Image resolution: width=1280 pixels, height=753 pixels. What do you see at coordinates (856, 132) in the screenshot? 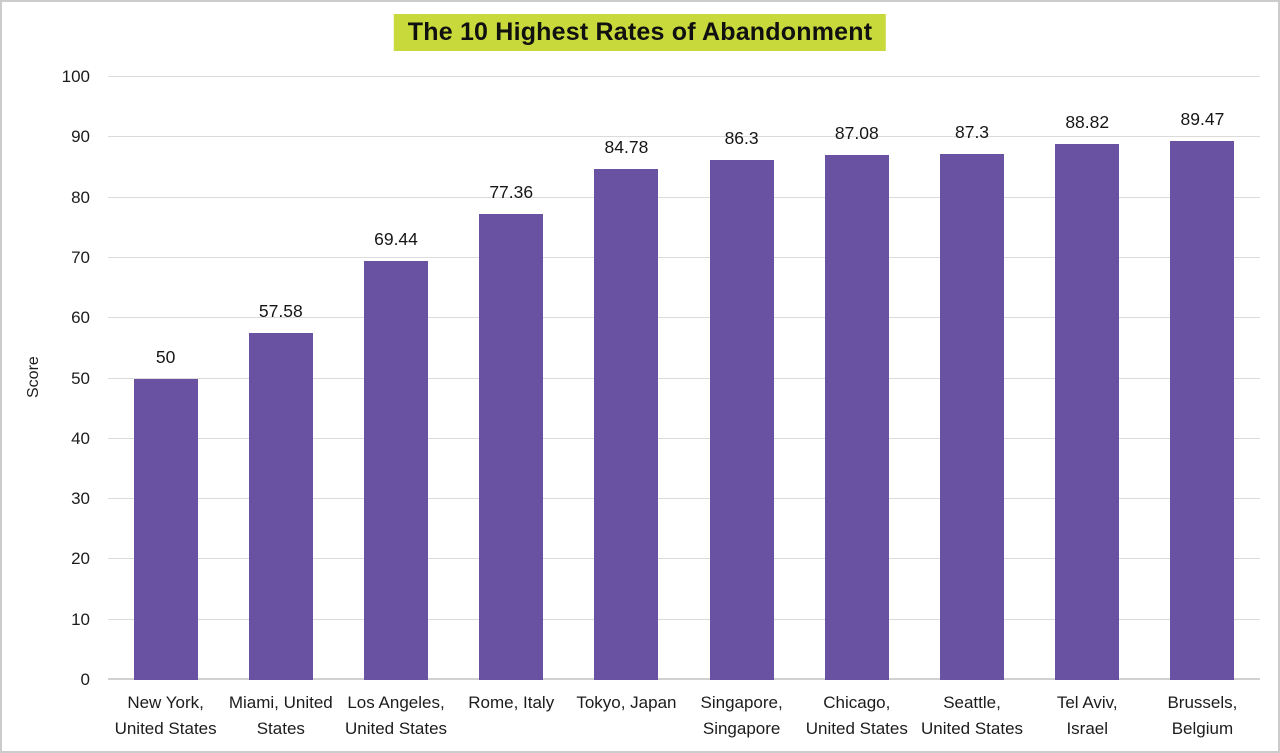
I see `bar-value-label: 87.08` at bounding box center [856, 132].